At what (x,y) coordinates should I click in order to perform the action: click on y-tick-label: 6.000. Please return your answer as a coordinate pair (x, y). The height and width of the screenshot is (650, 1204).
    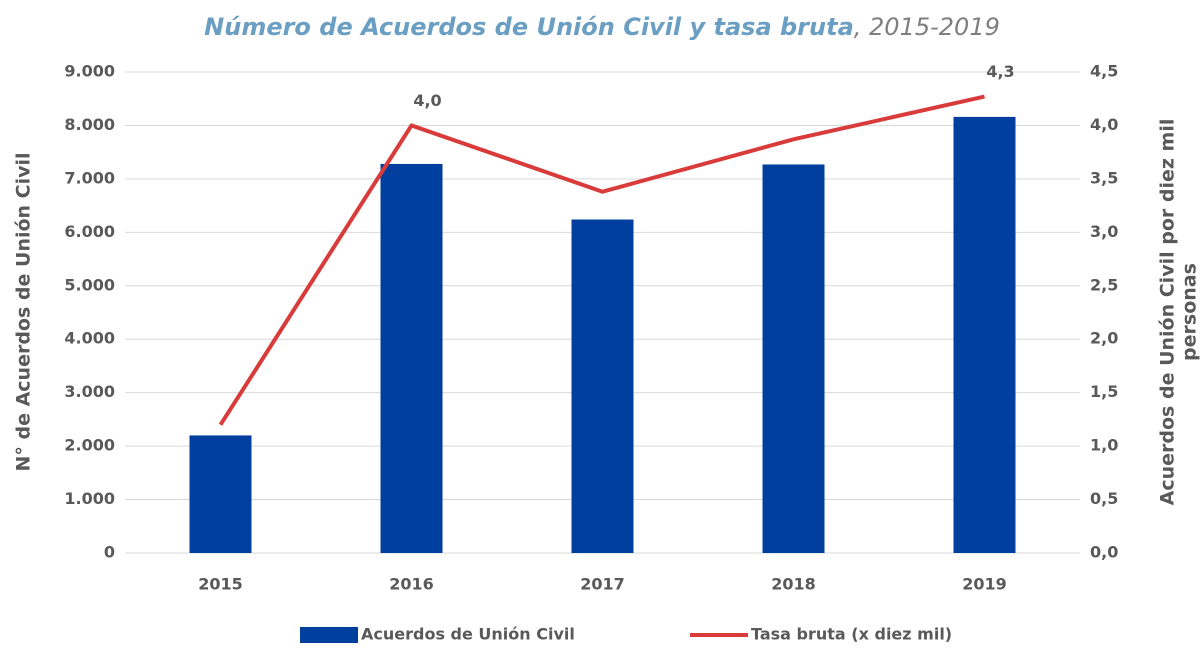
    Looking at the image, I should click on (89, 231).